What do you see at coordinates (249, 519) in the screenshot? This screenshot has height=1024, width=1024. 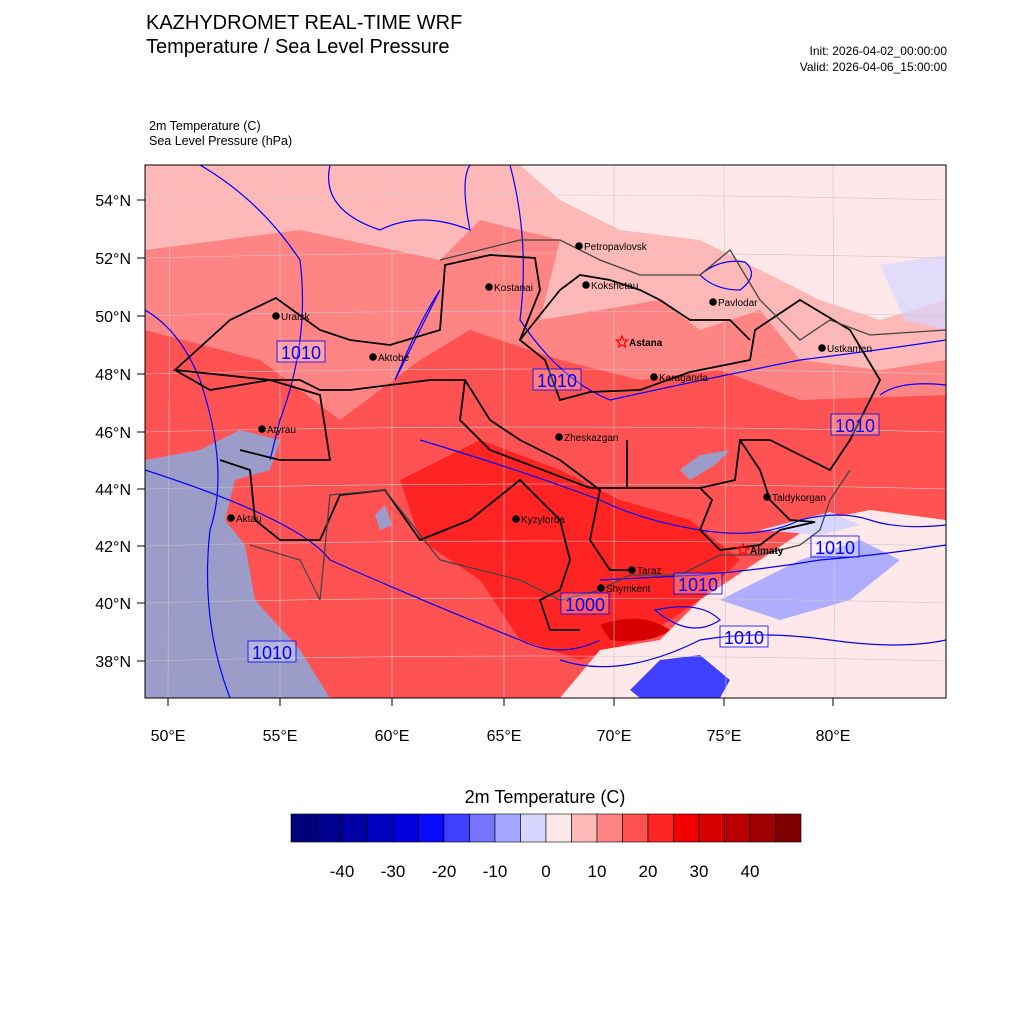 I see `city-label: Aktau` at bounding box center [249, 519].